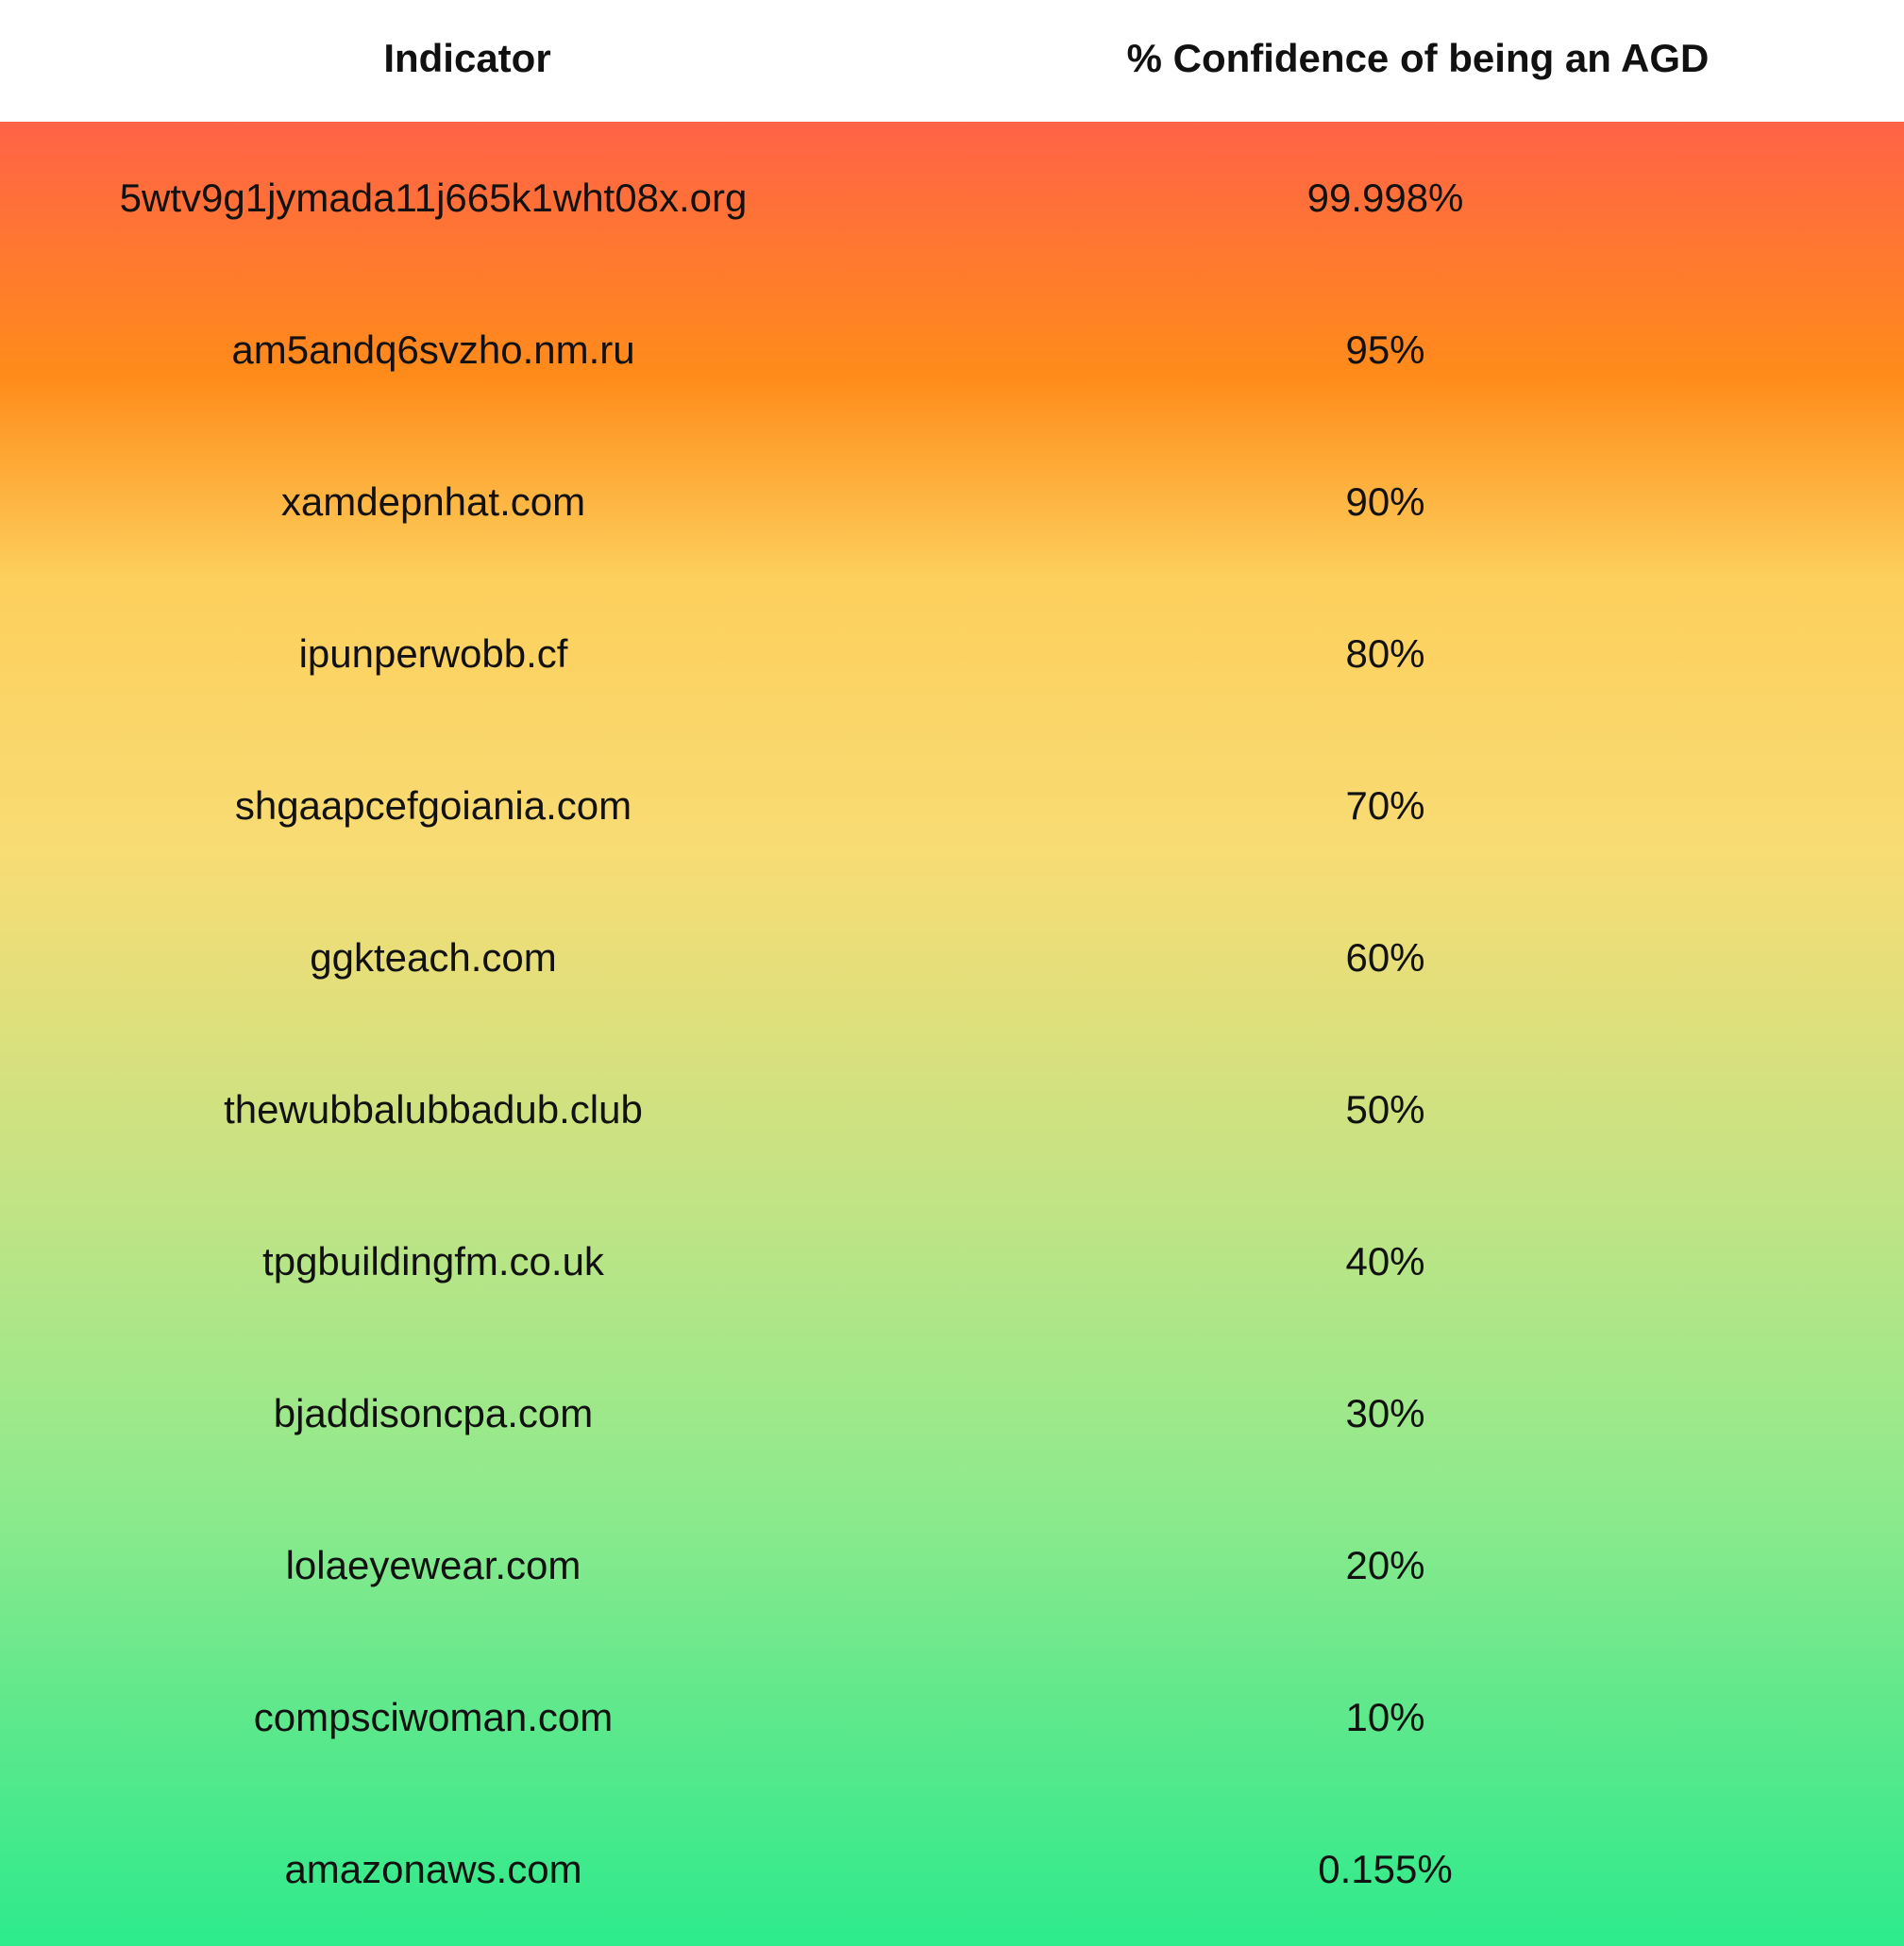  Describe the element at coordinates (1385, 957) in the screenshot. I see `confidence-cell: 60%` at that location.